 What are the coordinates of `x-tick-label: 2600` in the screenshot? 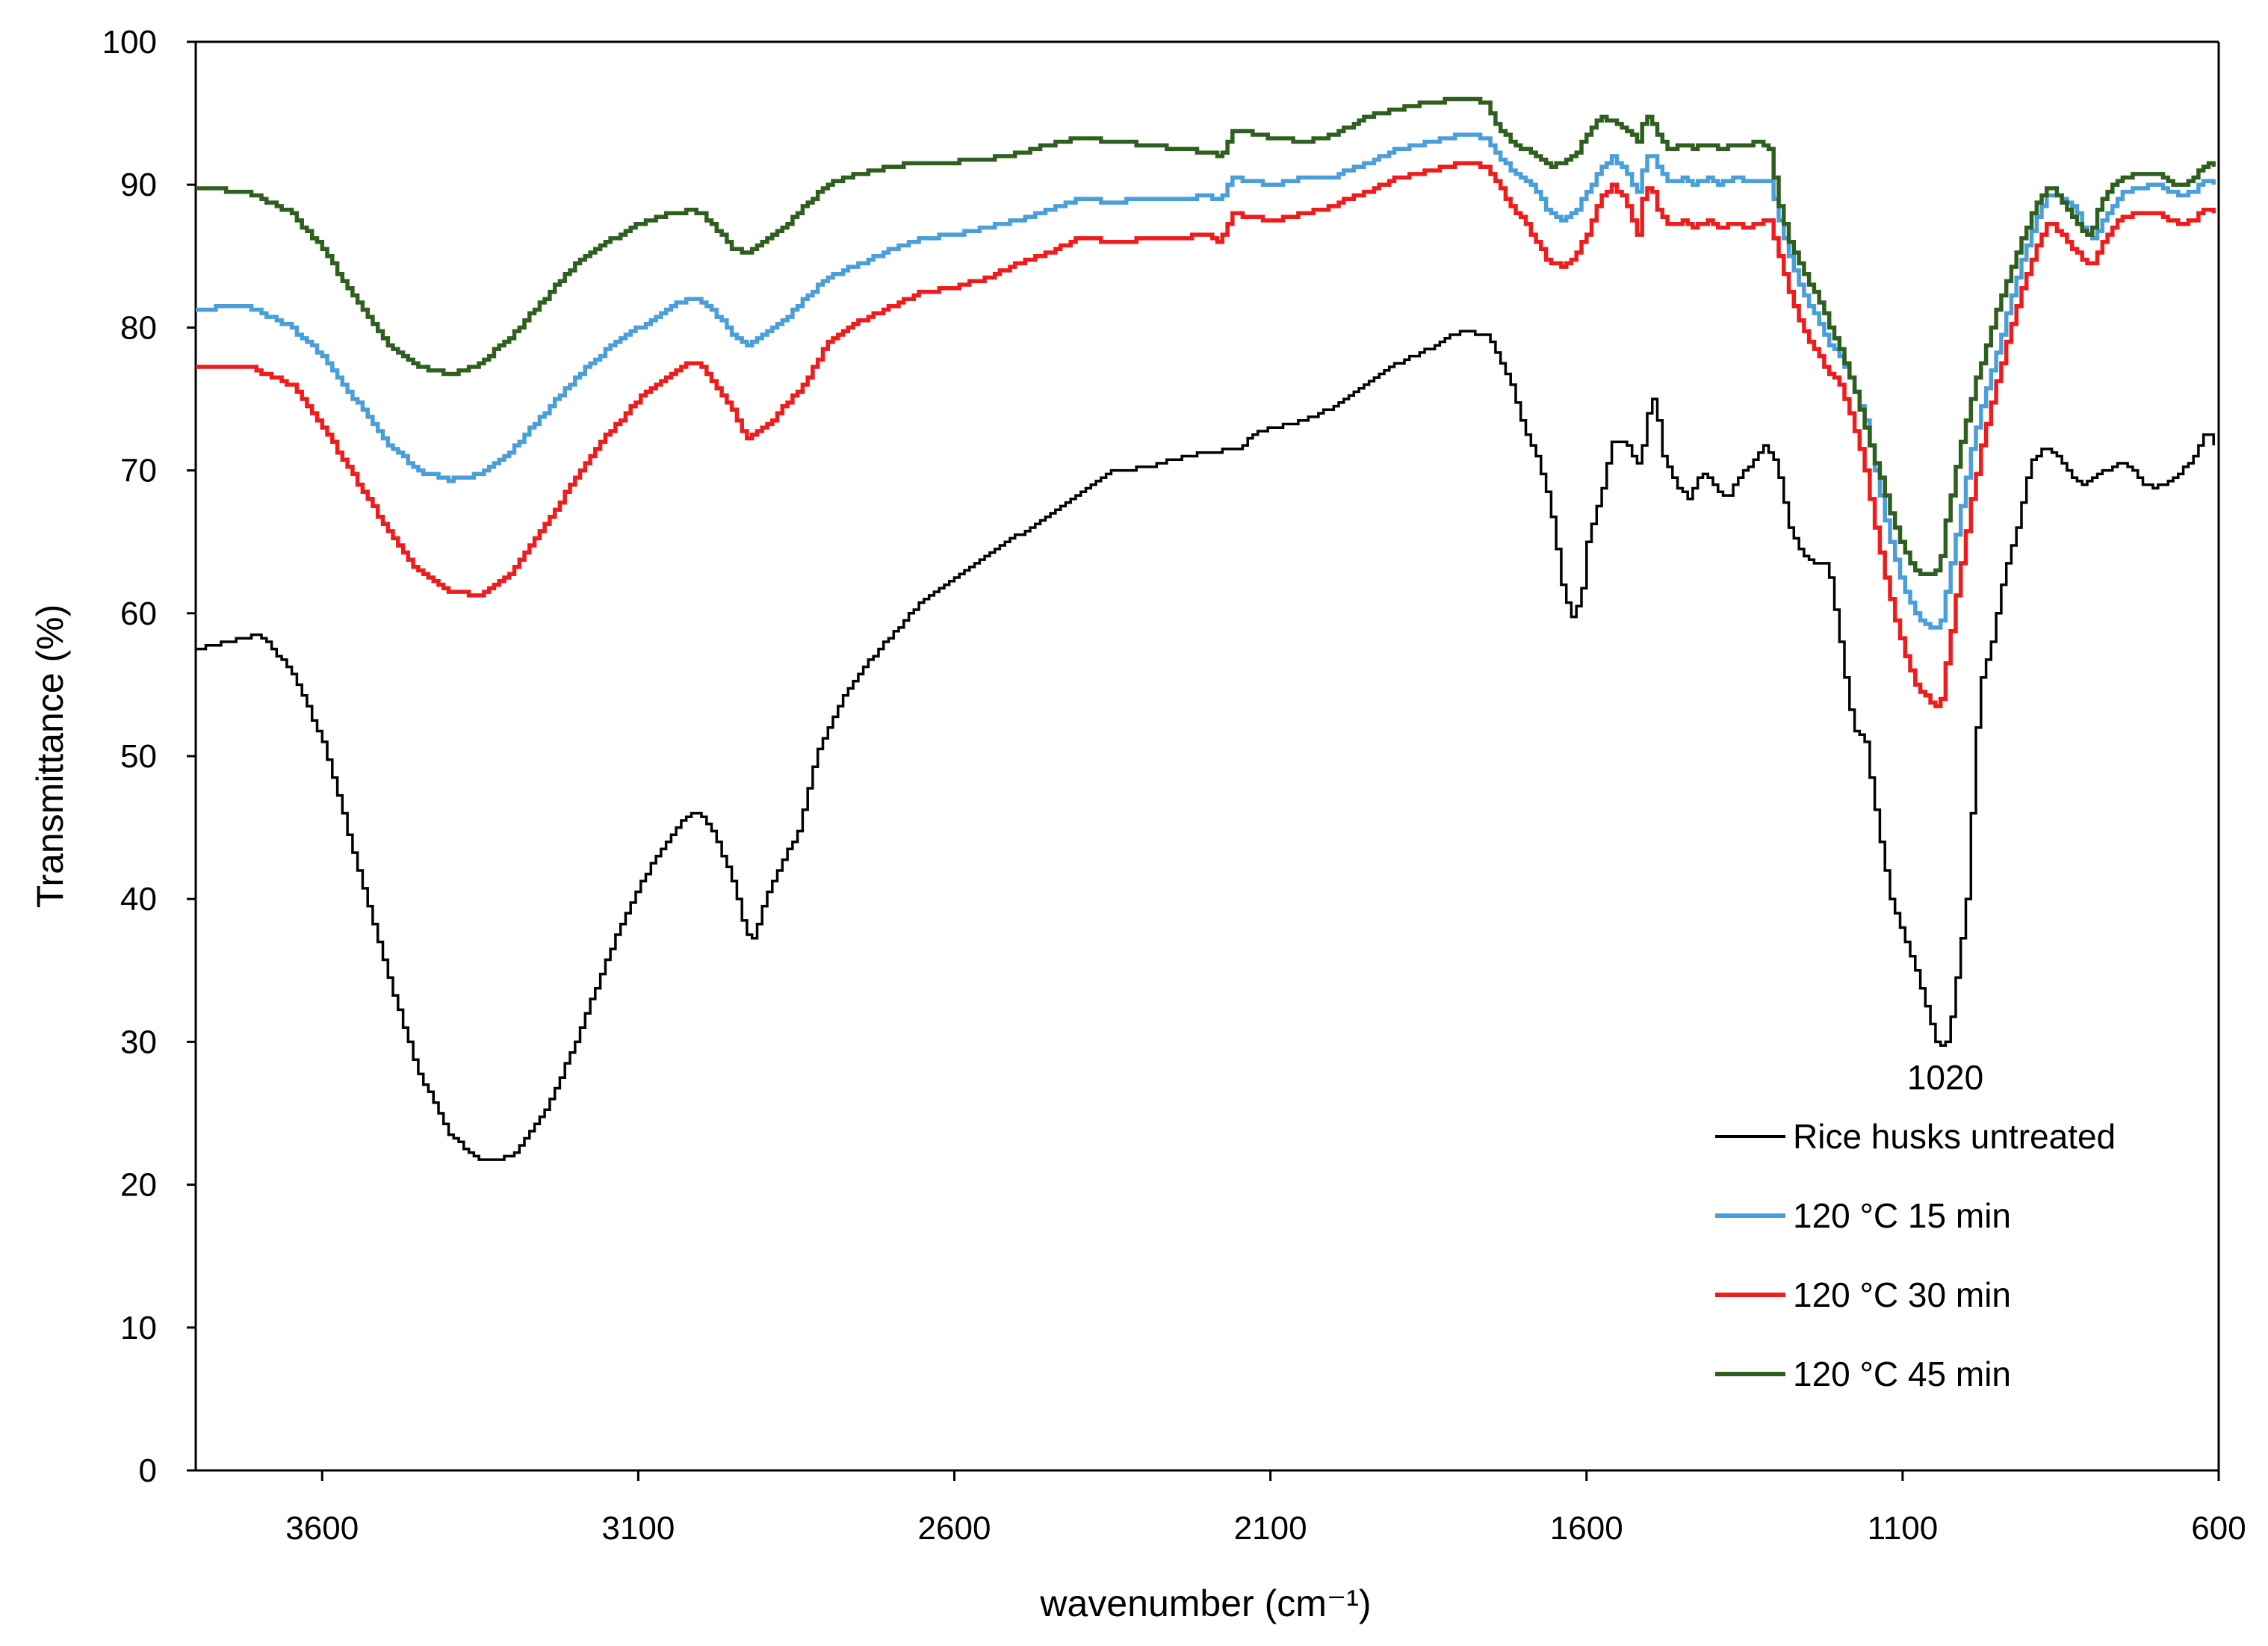 It's located at (954, 1528).